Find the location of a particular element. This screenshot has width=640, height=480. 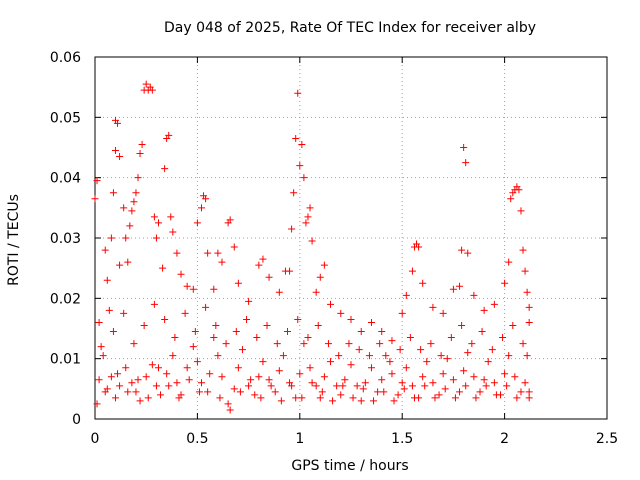

y-axis-label: ROTI / TECUs is located at coordinates (14, 240).